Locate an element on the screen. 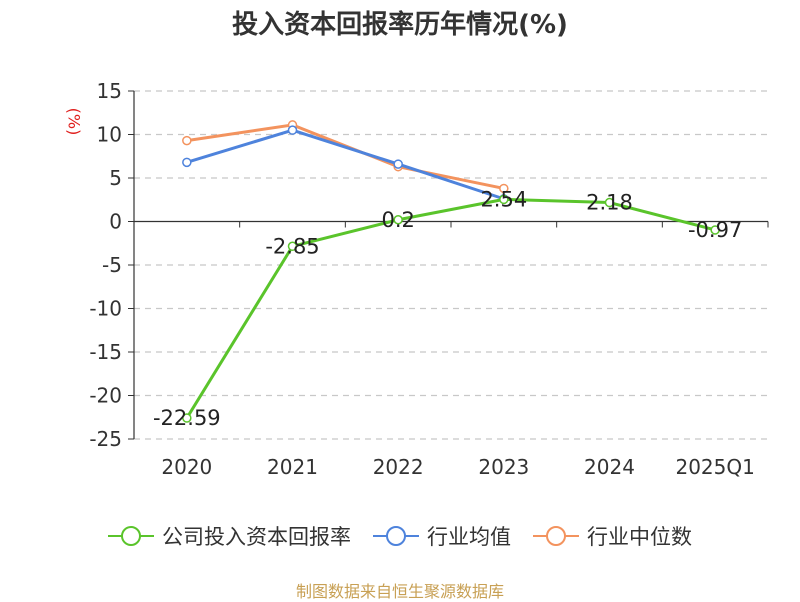  y-tick-label: 0 is located at coordinates (115, 222).